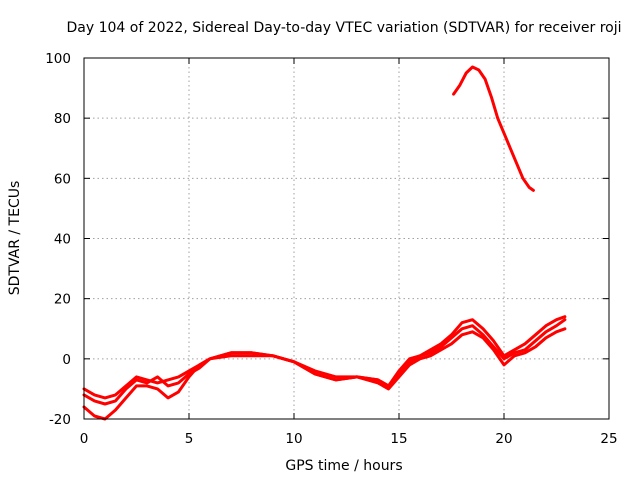 This screenshot has height=480, width=640. What do you see at coordinates (493, 128) in the screenshot?
I see `series-high-arc` at bounding box center [493, 128].